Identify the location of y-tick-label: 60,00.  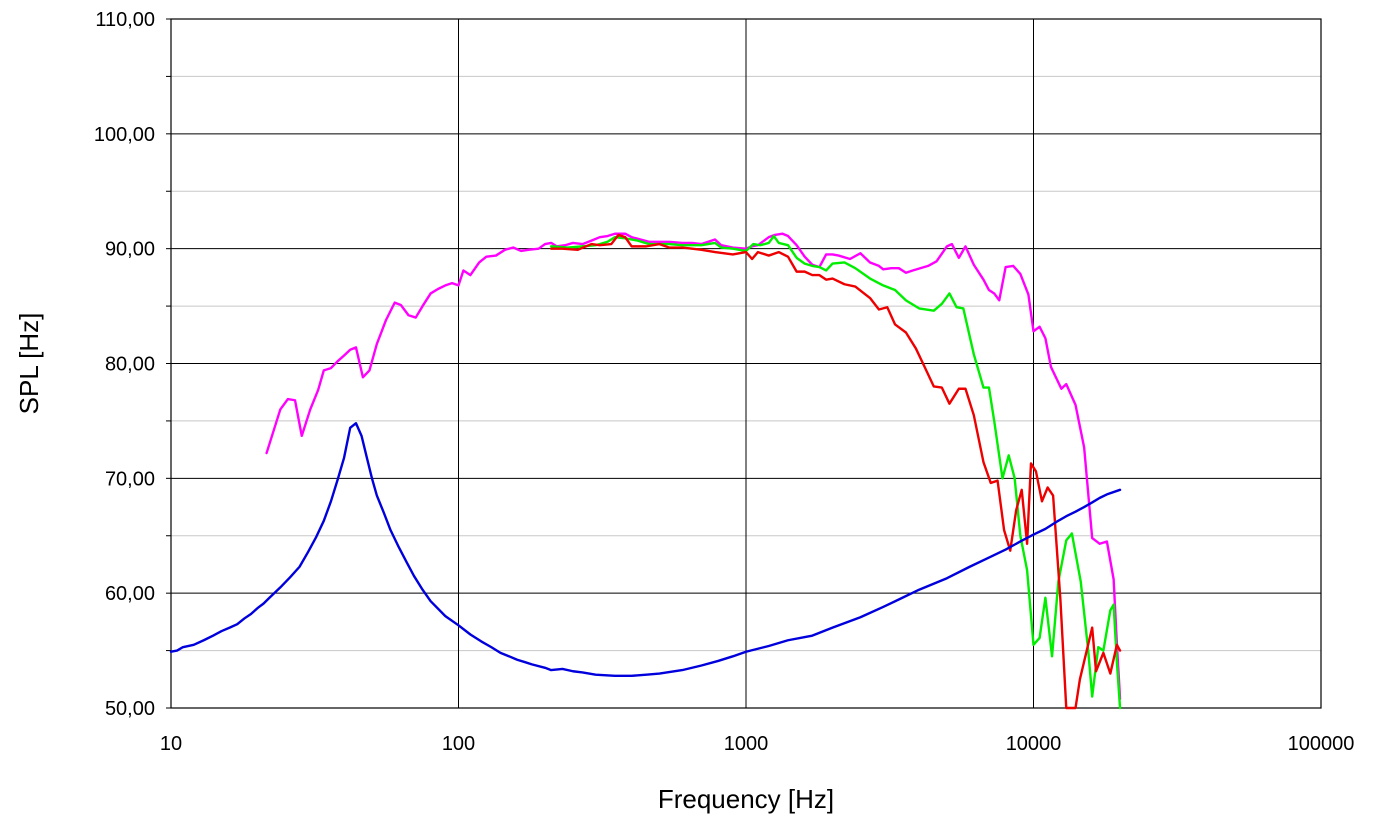
(130, 594).